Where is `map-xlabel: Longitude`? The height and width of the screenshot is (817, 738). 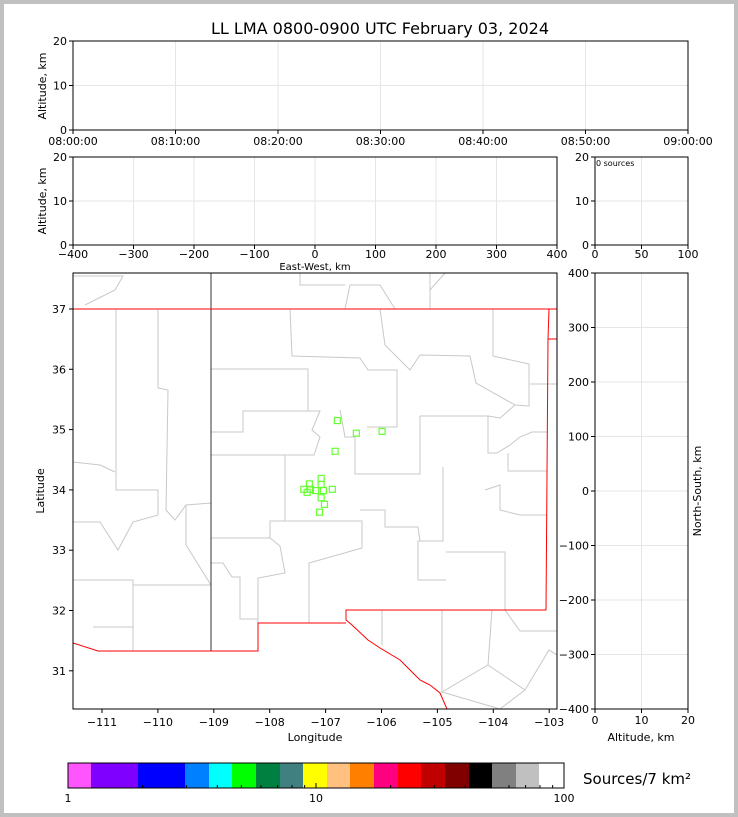
map-xlabel: Longitude is located at coordinates (315, 737).